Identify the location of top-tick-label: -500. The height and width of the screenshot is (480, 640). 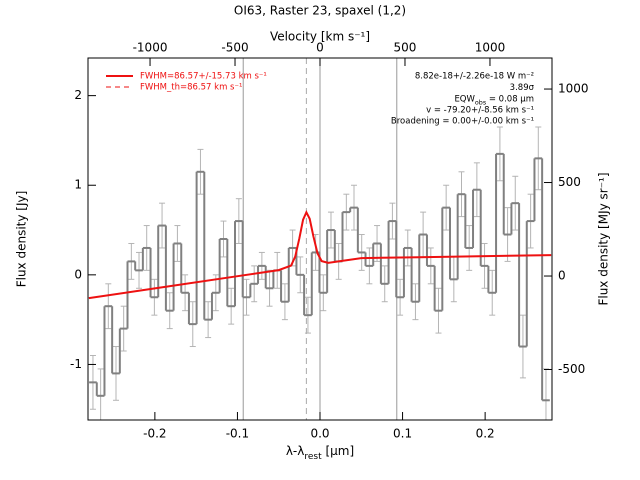
(234, 48).